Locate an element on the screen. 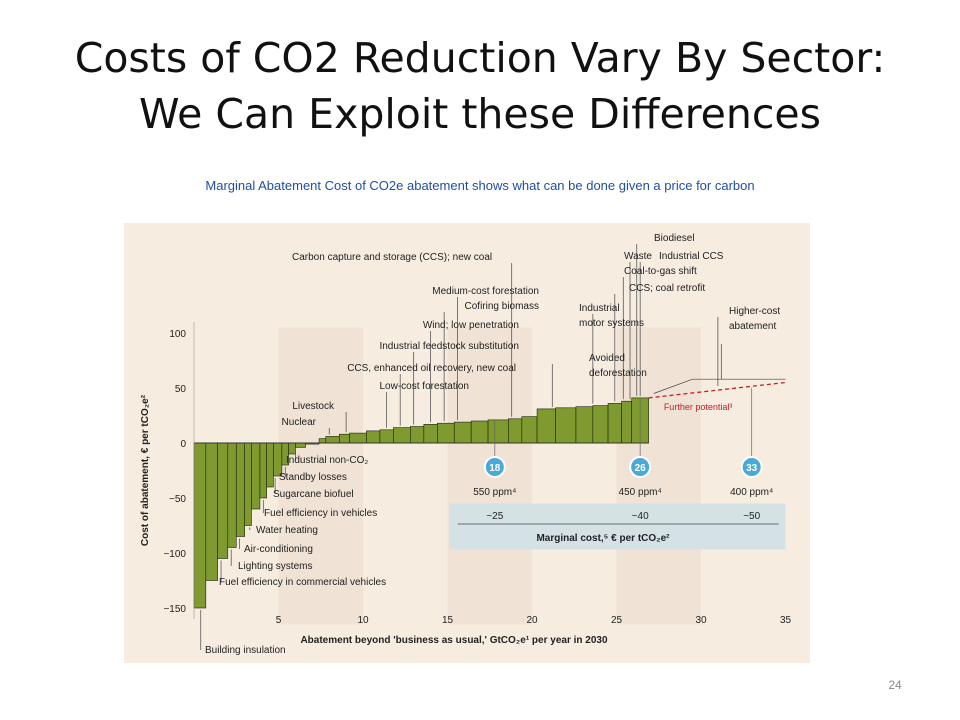 The height and width of the screenshot is (720, 960). marginal-cost-band is located at coordinates (617, 526).